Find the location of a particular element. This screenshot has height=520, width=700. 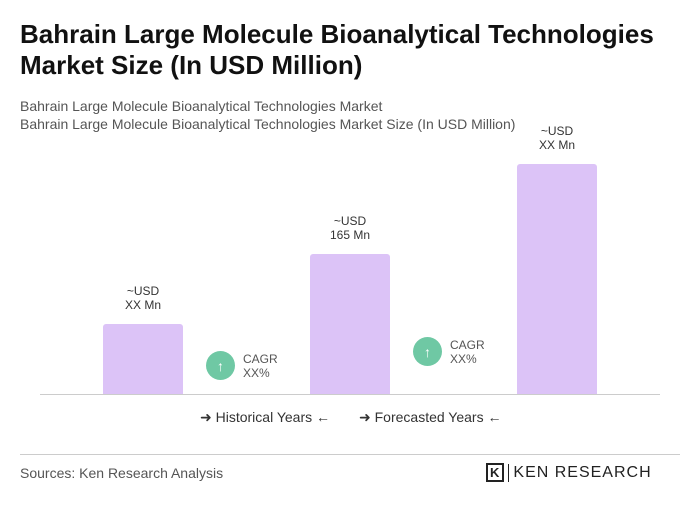

sources: Sources: Ken Research Analysis is located at coordinates (122, 473).